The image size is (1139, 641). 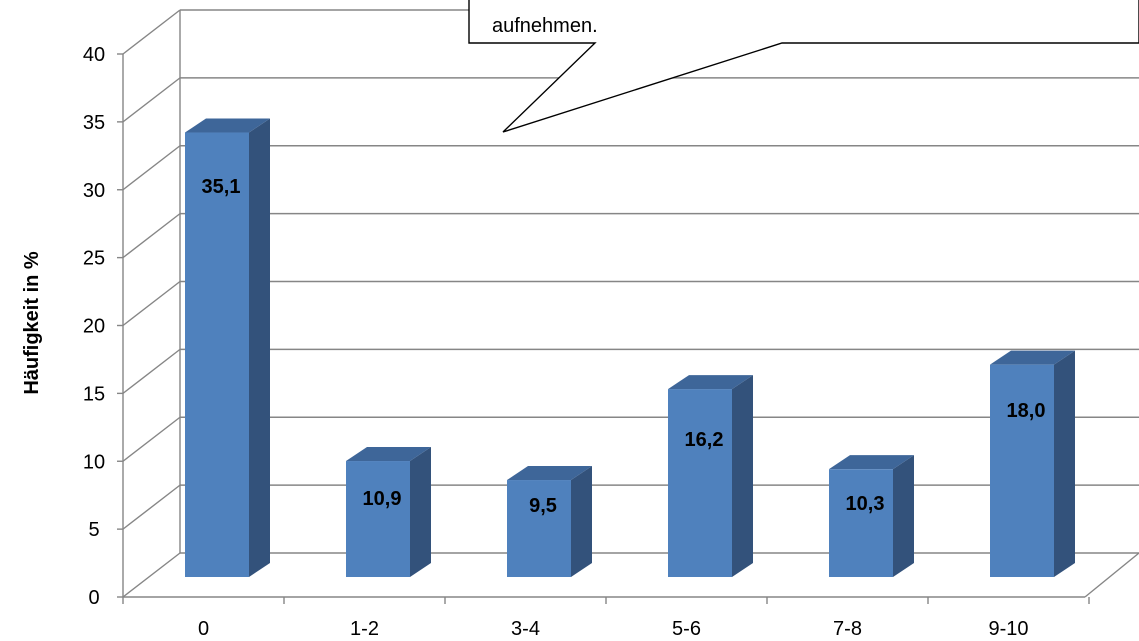 I want to click on callout-bubble, so click(x=803, y=66).